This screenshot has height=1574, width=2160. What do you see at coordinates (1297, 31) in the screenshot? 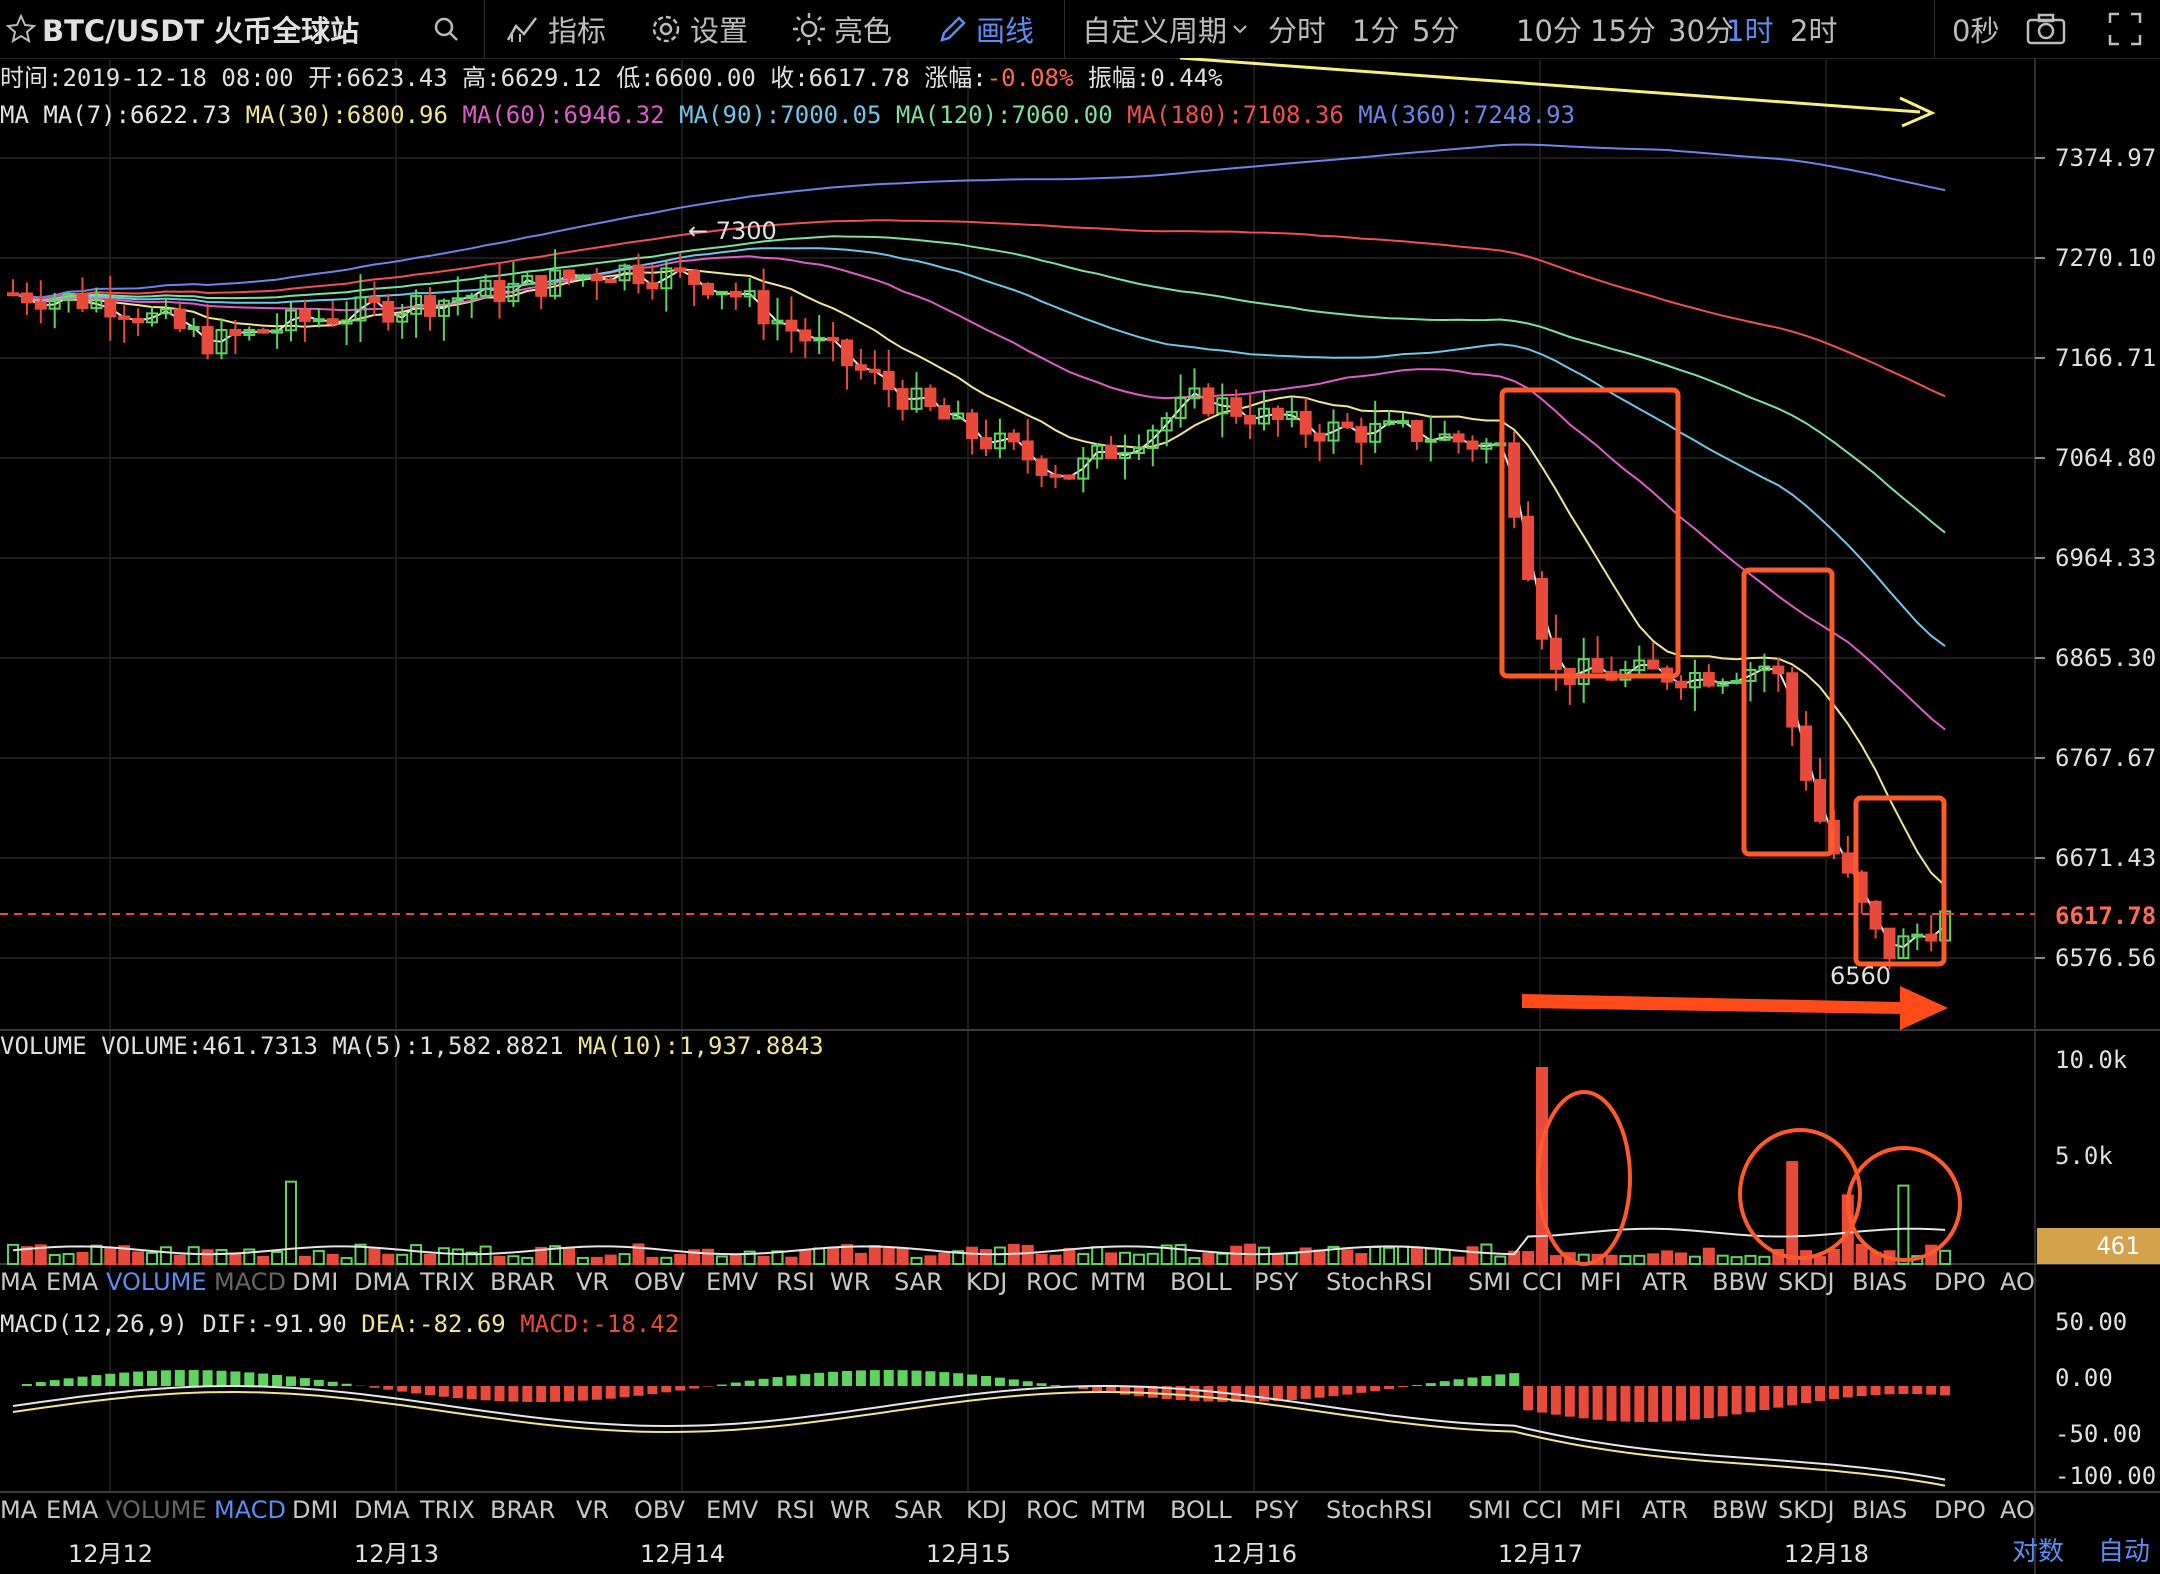
I see `period-tab: 分时` at bounding box center [1297, 31].